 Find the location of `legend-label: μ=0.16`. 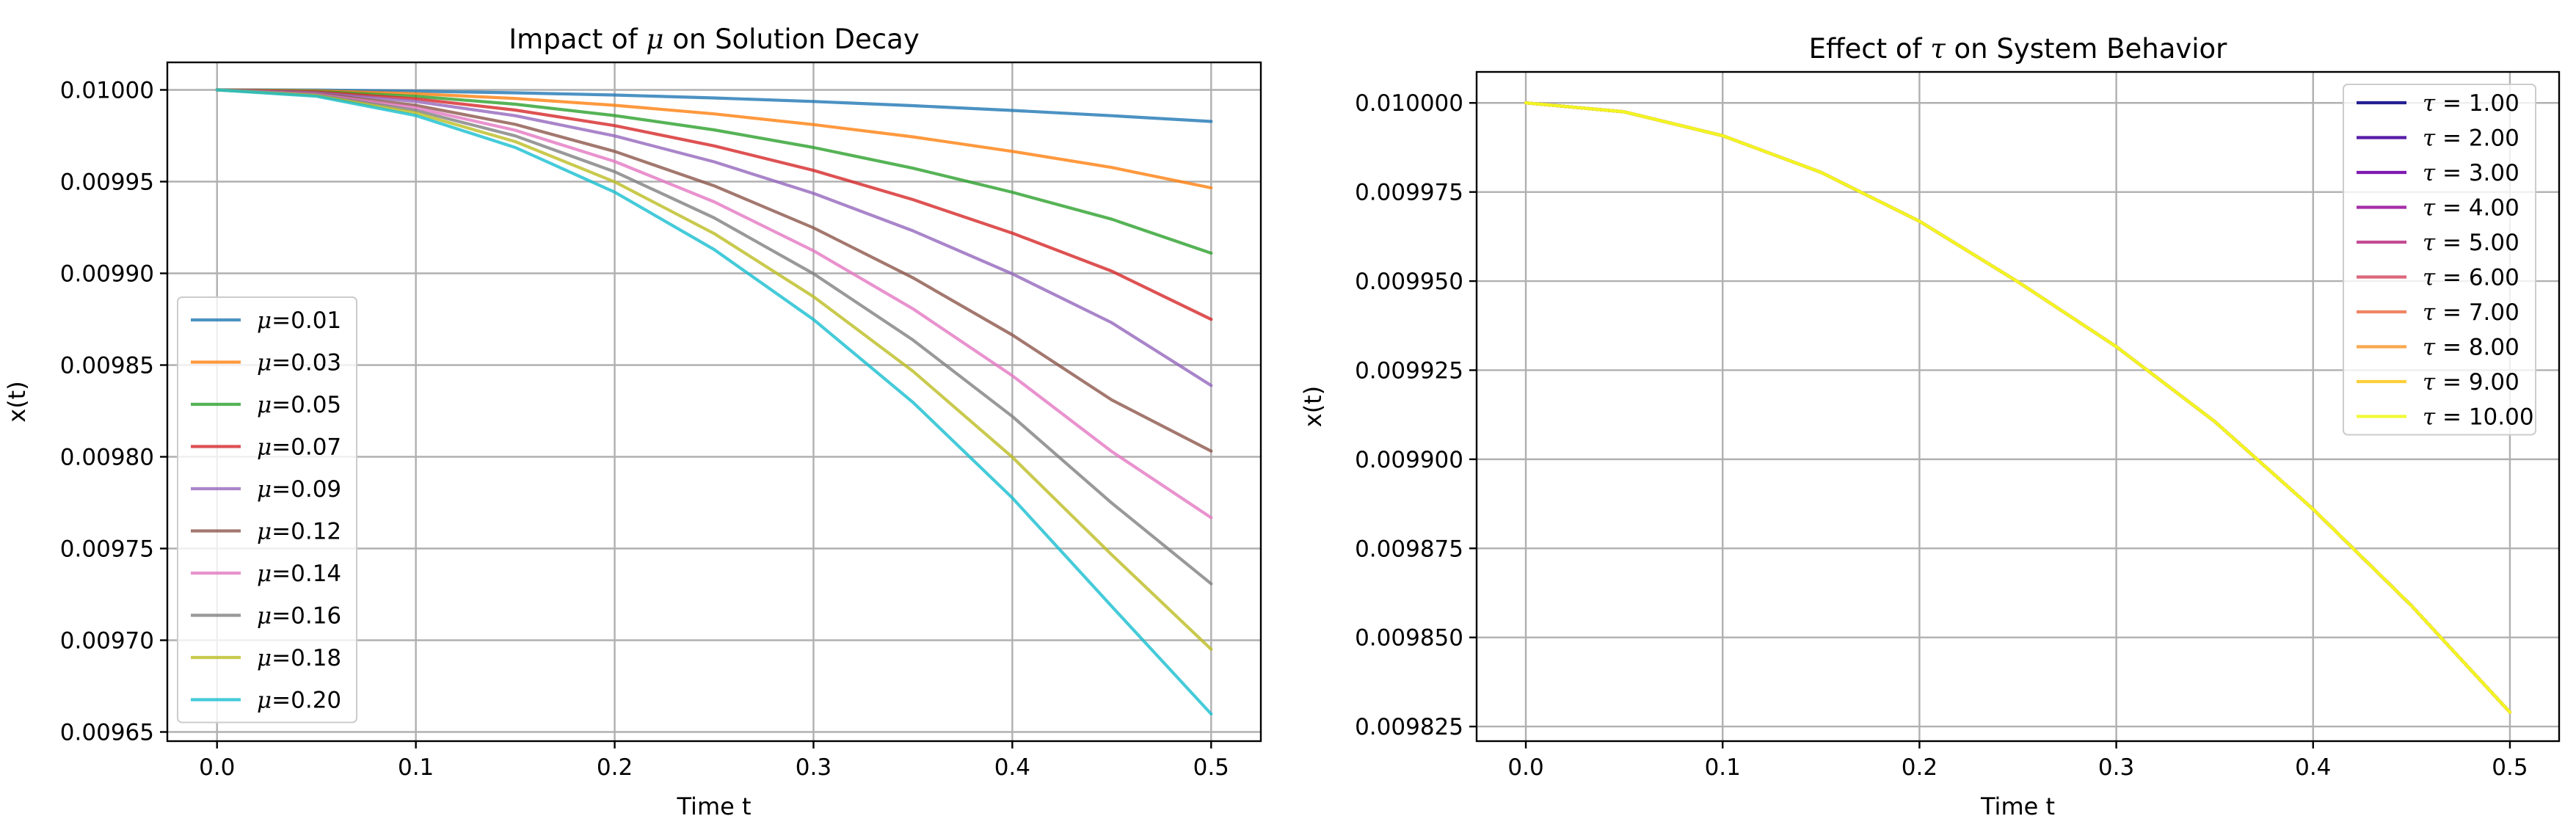

legend-label: μ=0.16 is located at coordinates (299, 617).